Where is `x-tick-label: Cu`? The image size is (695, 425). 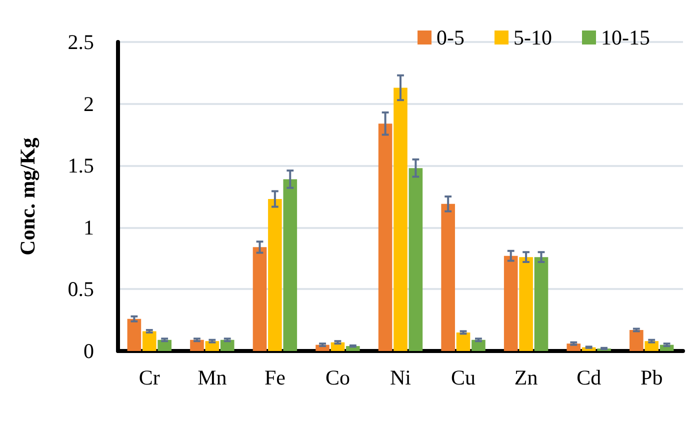 x-tick-label: Cu is located at coordinates (463, 378).